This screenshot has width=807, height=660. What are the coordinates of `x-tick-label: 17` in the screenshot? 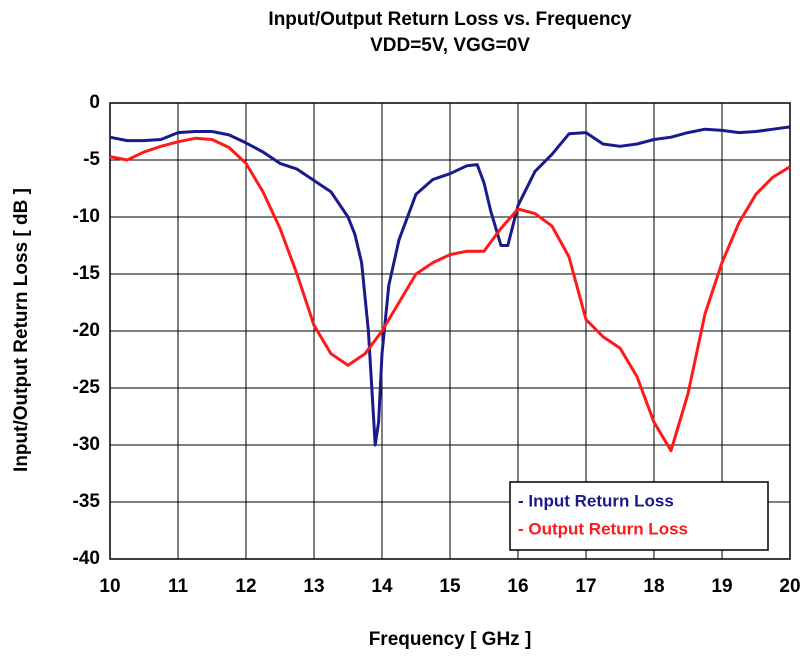 It's located at (585, 586).